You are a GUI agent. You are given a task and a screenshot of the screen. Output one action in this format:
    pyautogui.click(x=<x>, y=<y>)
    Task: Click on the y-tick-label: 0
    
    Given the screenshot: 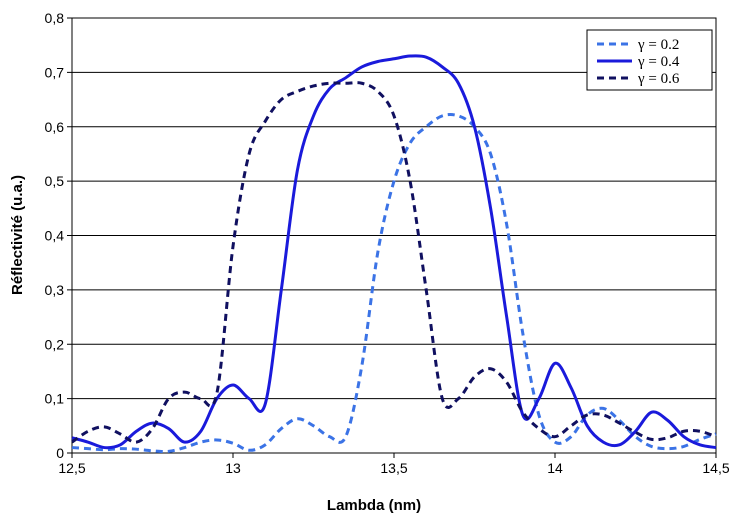 What is the action you would take?
    pyautogui.click(x=60, y=453)
    